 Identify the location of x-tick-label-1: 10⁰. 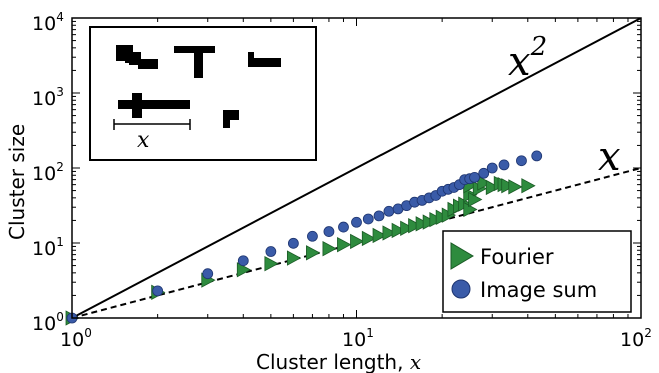
(76, 338).